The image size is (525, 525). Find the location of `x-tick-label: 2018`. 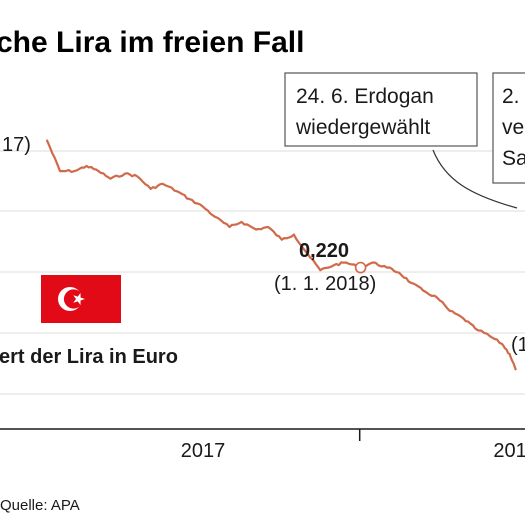

x-tick-label: 2018 is located at coordinates (509, 451).